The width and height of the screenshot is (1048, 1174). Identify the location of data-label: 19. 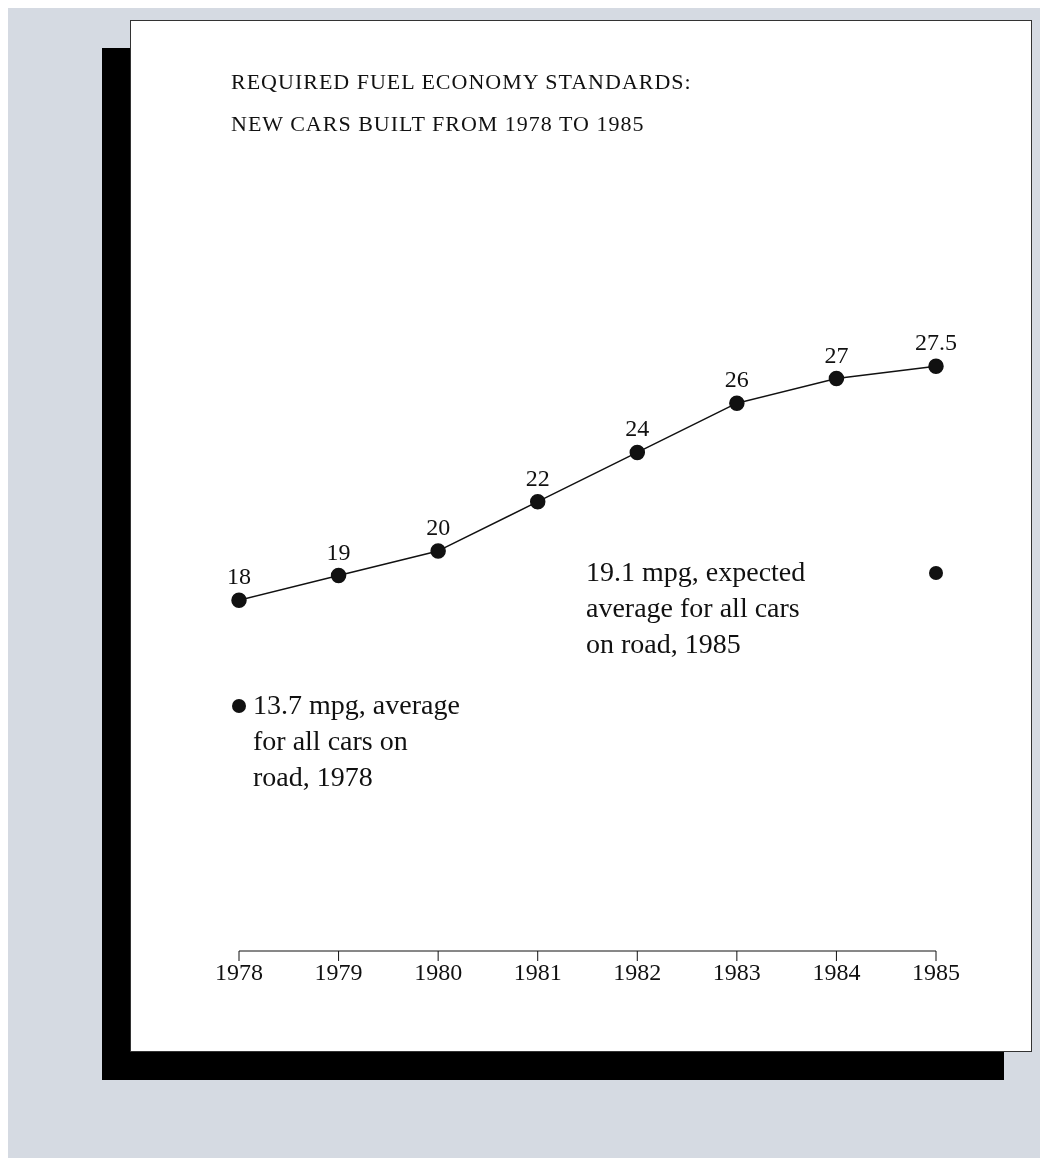
(338, 551).